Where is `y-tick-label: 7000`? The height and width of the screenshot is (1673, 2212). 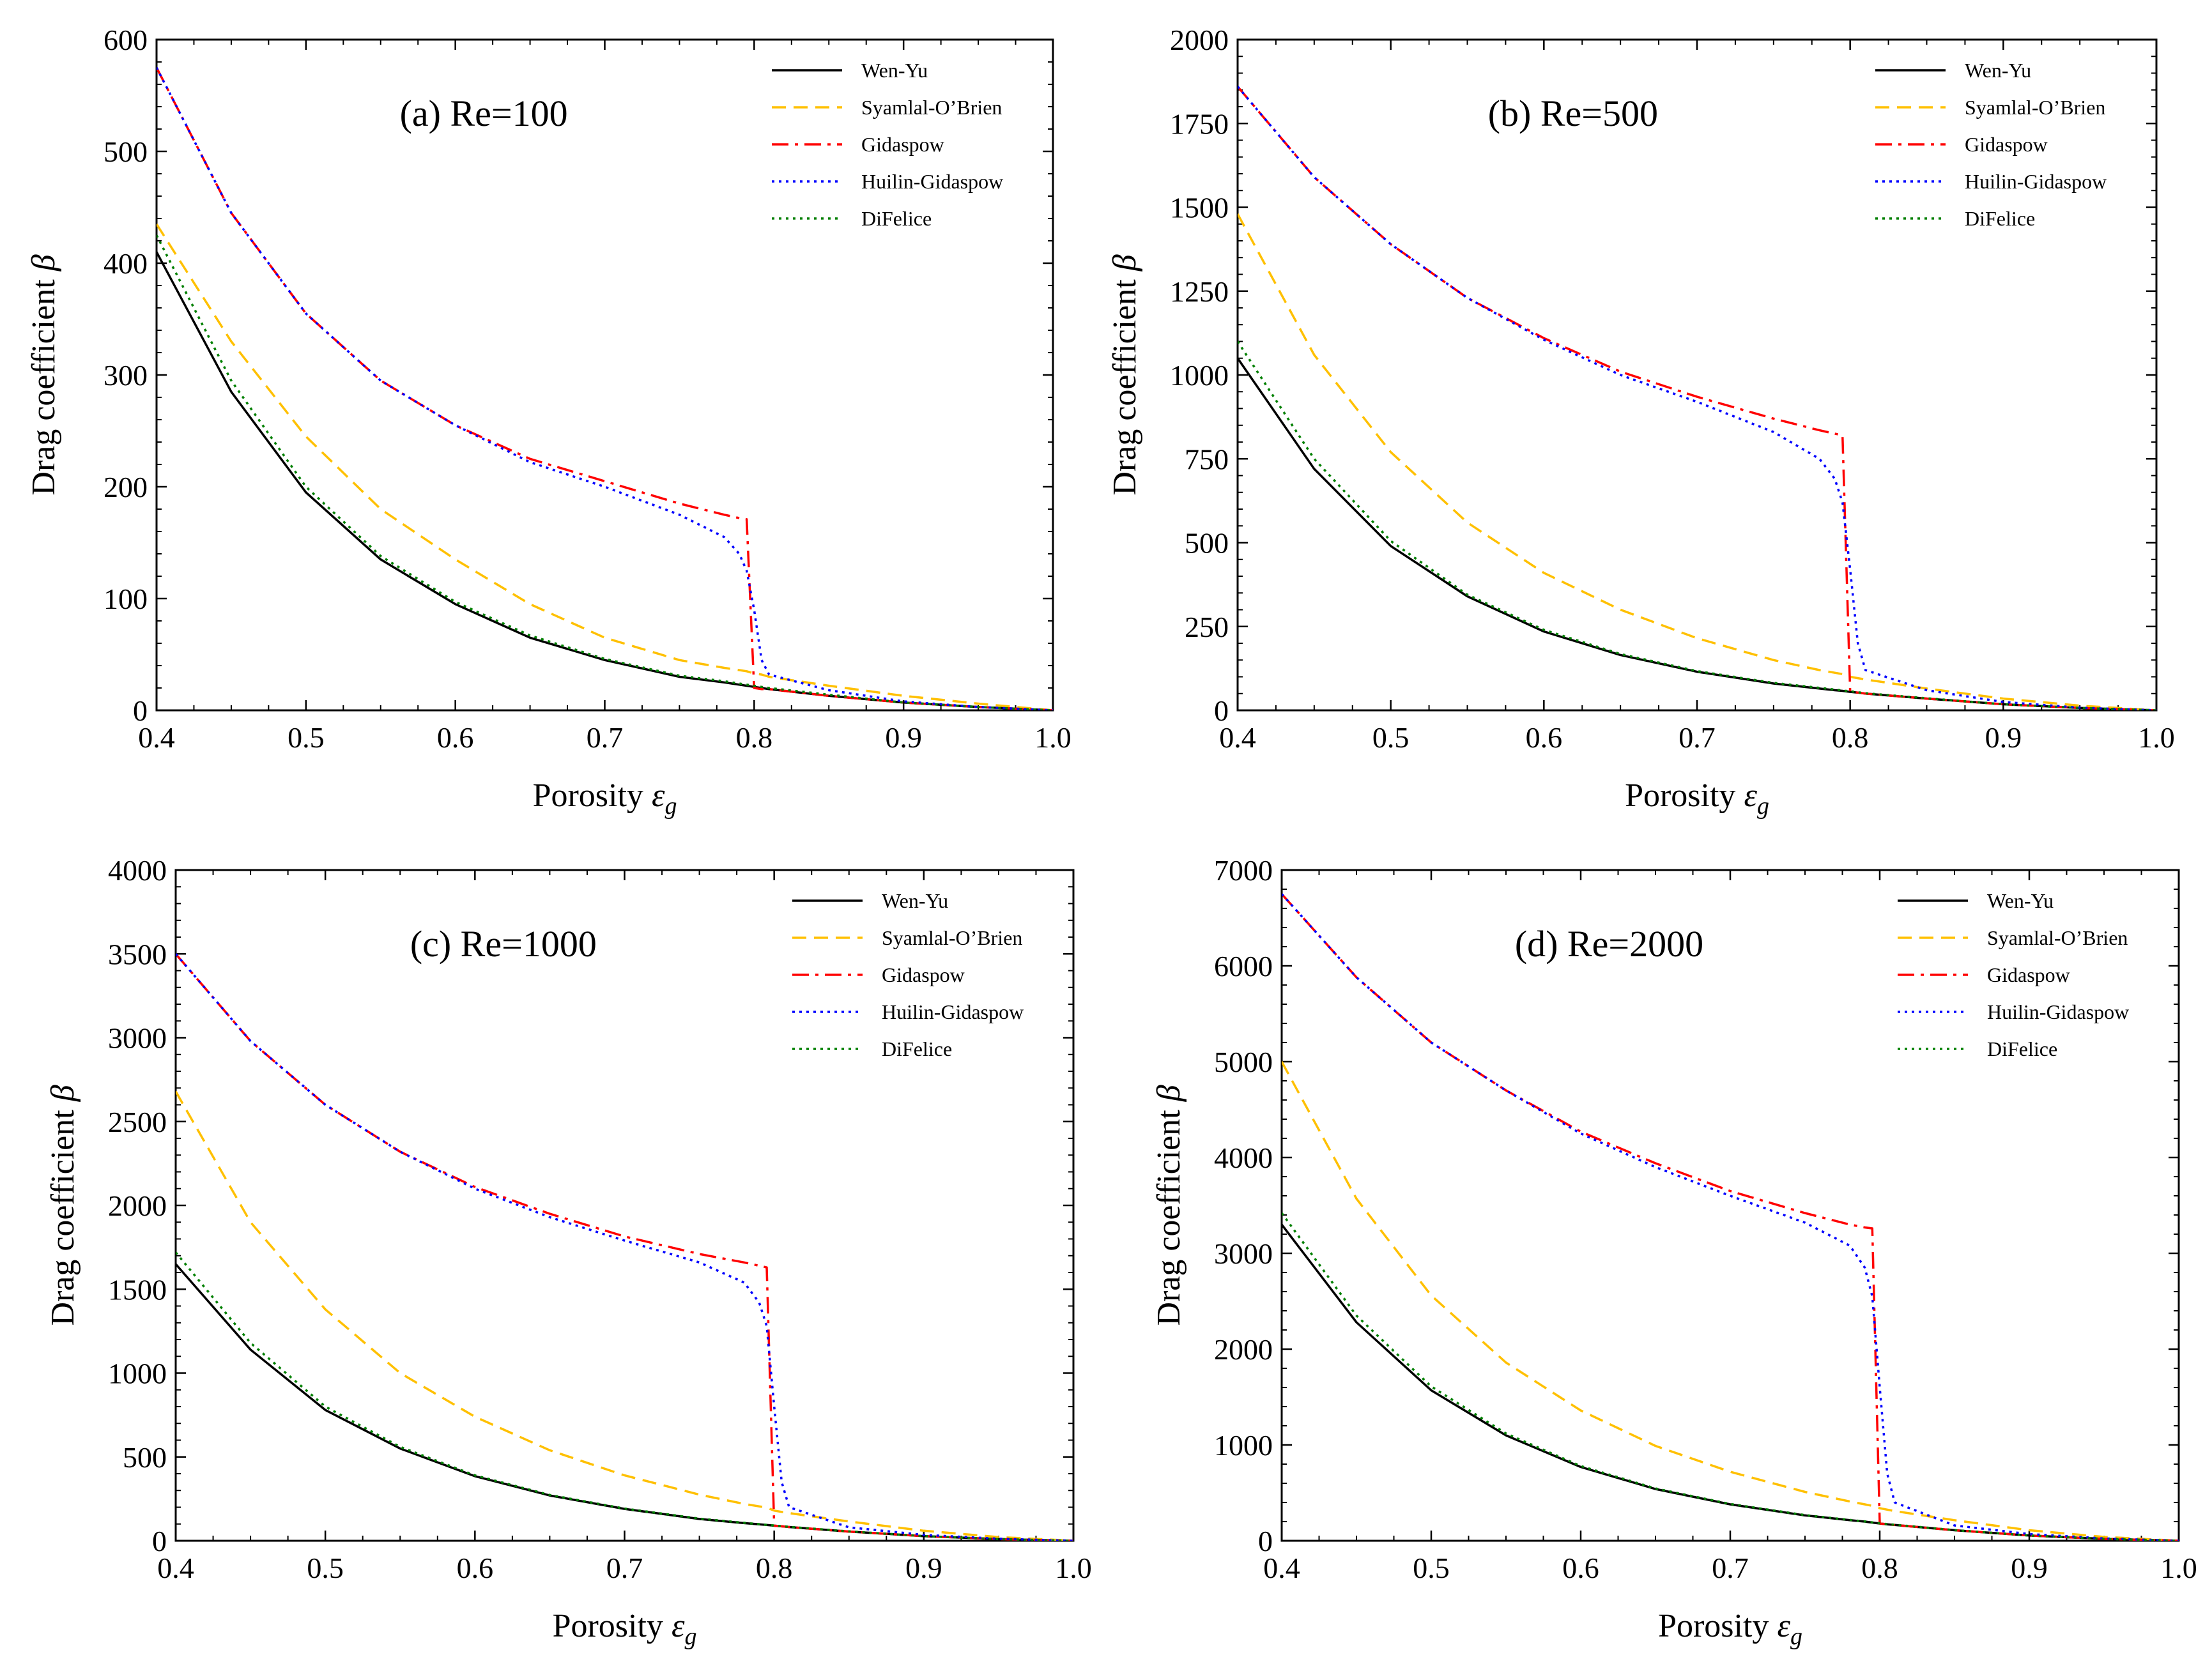
y-tick-label: 7000 is located at coordinates (1243, 870).